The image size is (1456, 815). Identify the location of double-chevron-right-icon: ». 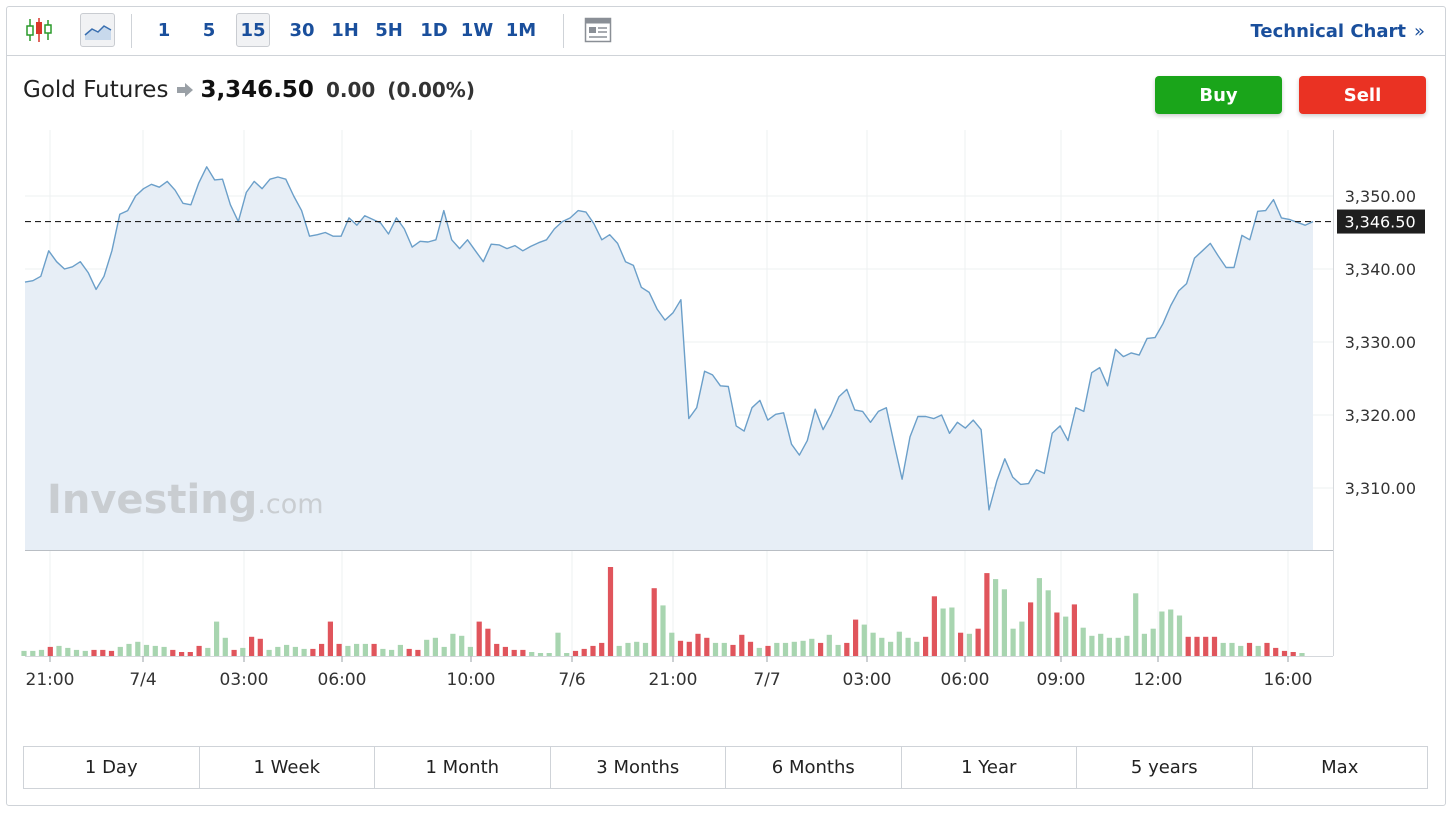
(1419, 31).